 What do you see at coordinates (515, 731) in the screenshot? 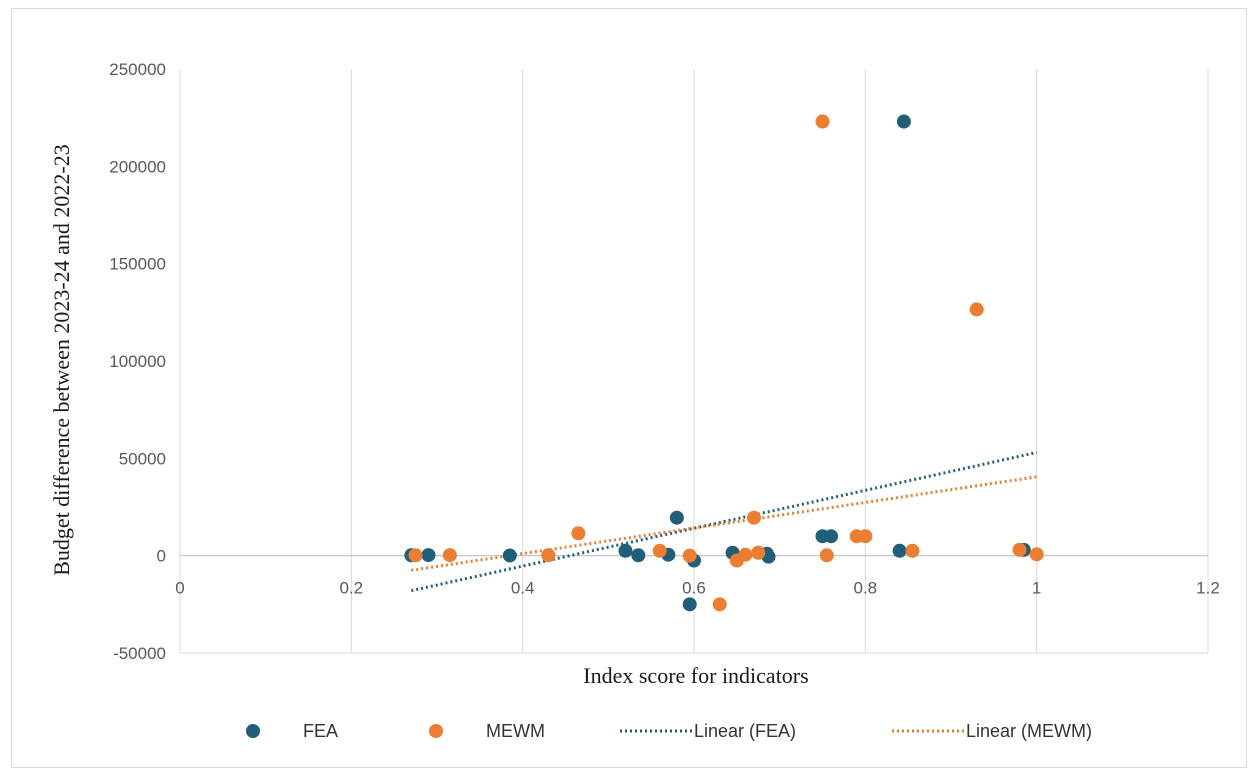
I see `legend-label: MEWM` at bounding box center [515, 731].